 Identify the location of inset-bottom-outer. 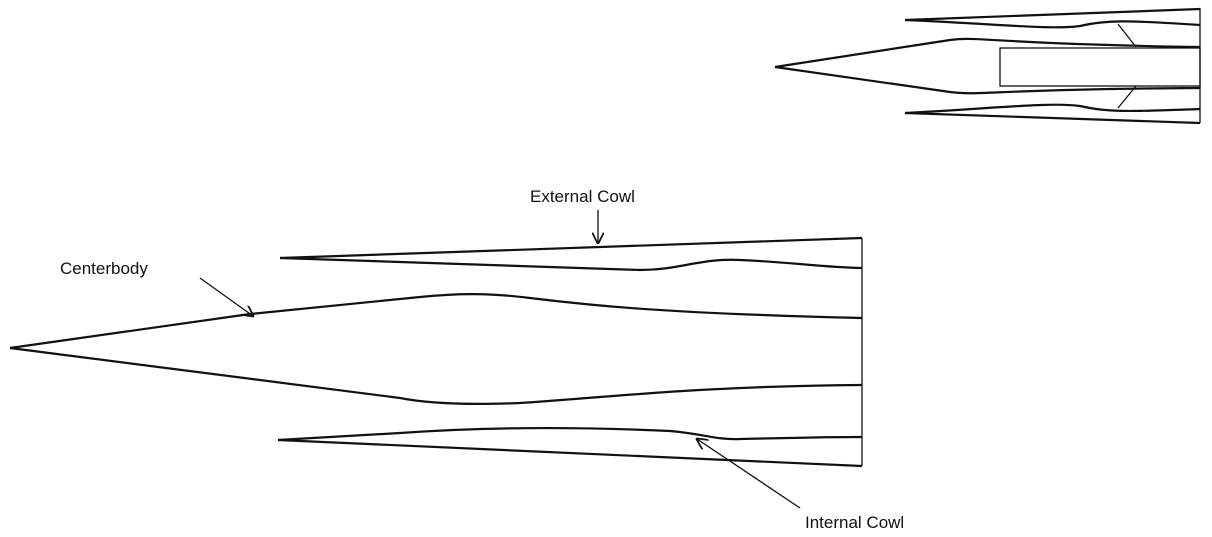
(1052, 118).